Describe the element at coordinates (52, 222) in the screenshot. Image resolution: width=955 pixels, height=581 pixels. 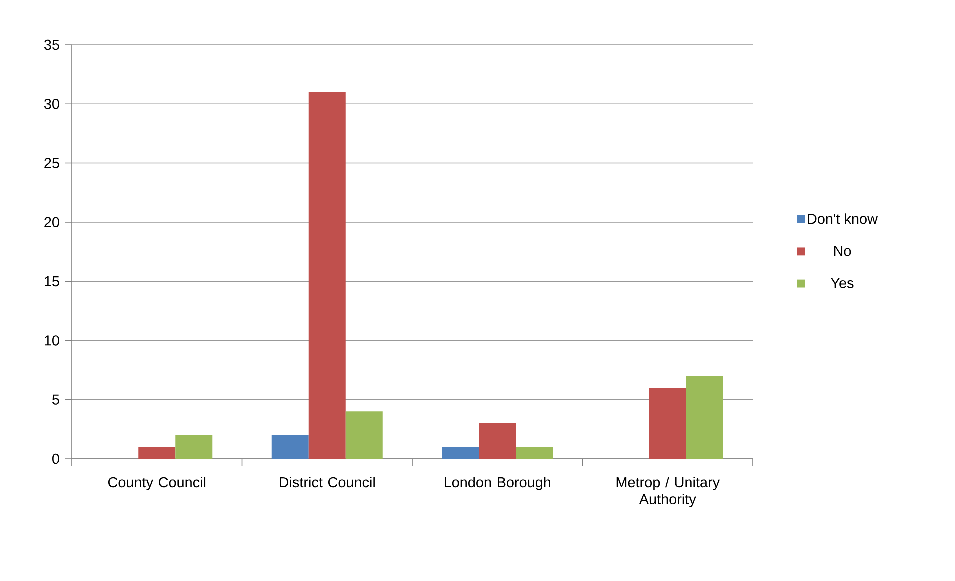
I see `y-tick-label: 20` at that location.